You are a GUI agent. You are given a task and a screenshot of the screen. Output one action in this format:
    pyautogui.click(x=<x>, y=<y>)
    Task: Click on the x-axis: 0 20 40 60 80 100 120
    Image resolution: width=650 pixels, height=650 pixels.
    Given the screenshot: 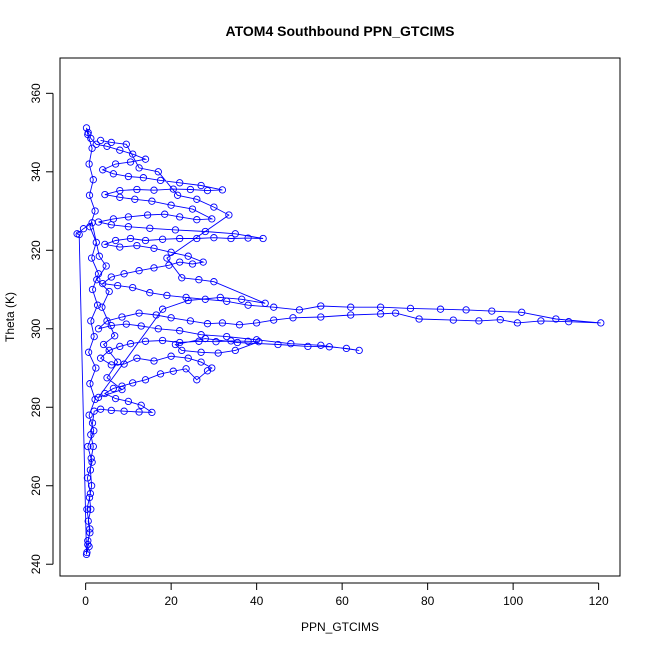 What is the action you would take?
    pyautogui.click(x=345, y=595)
    